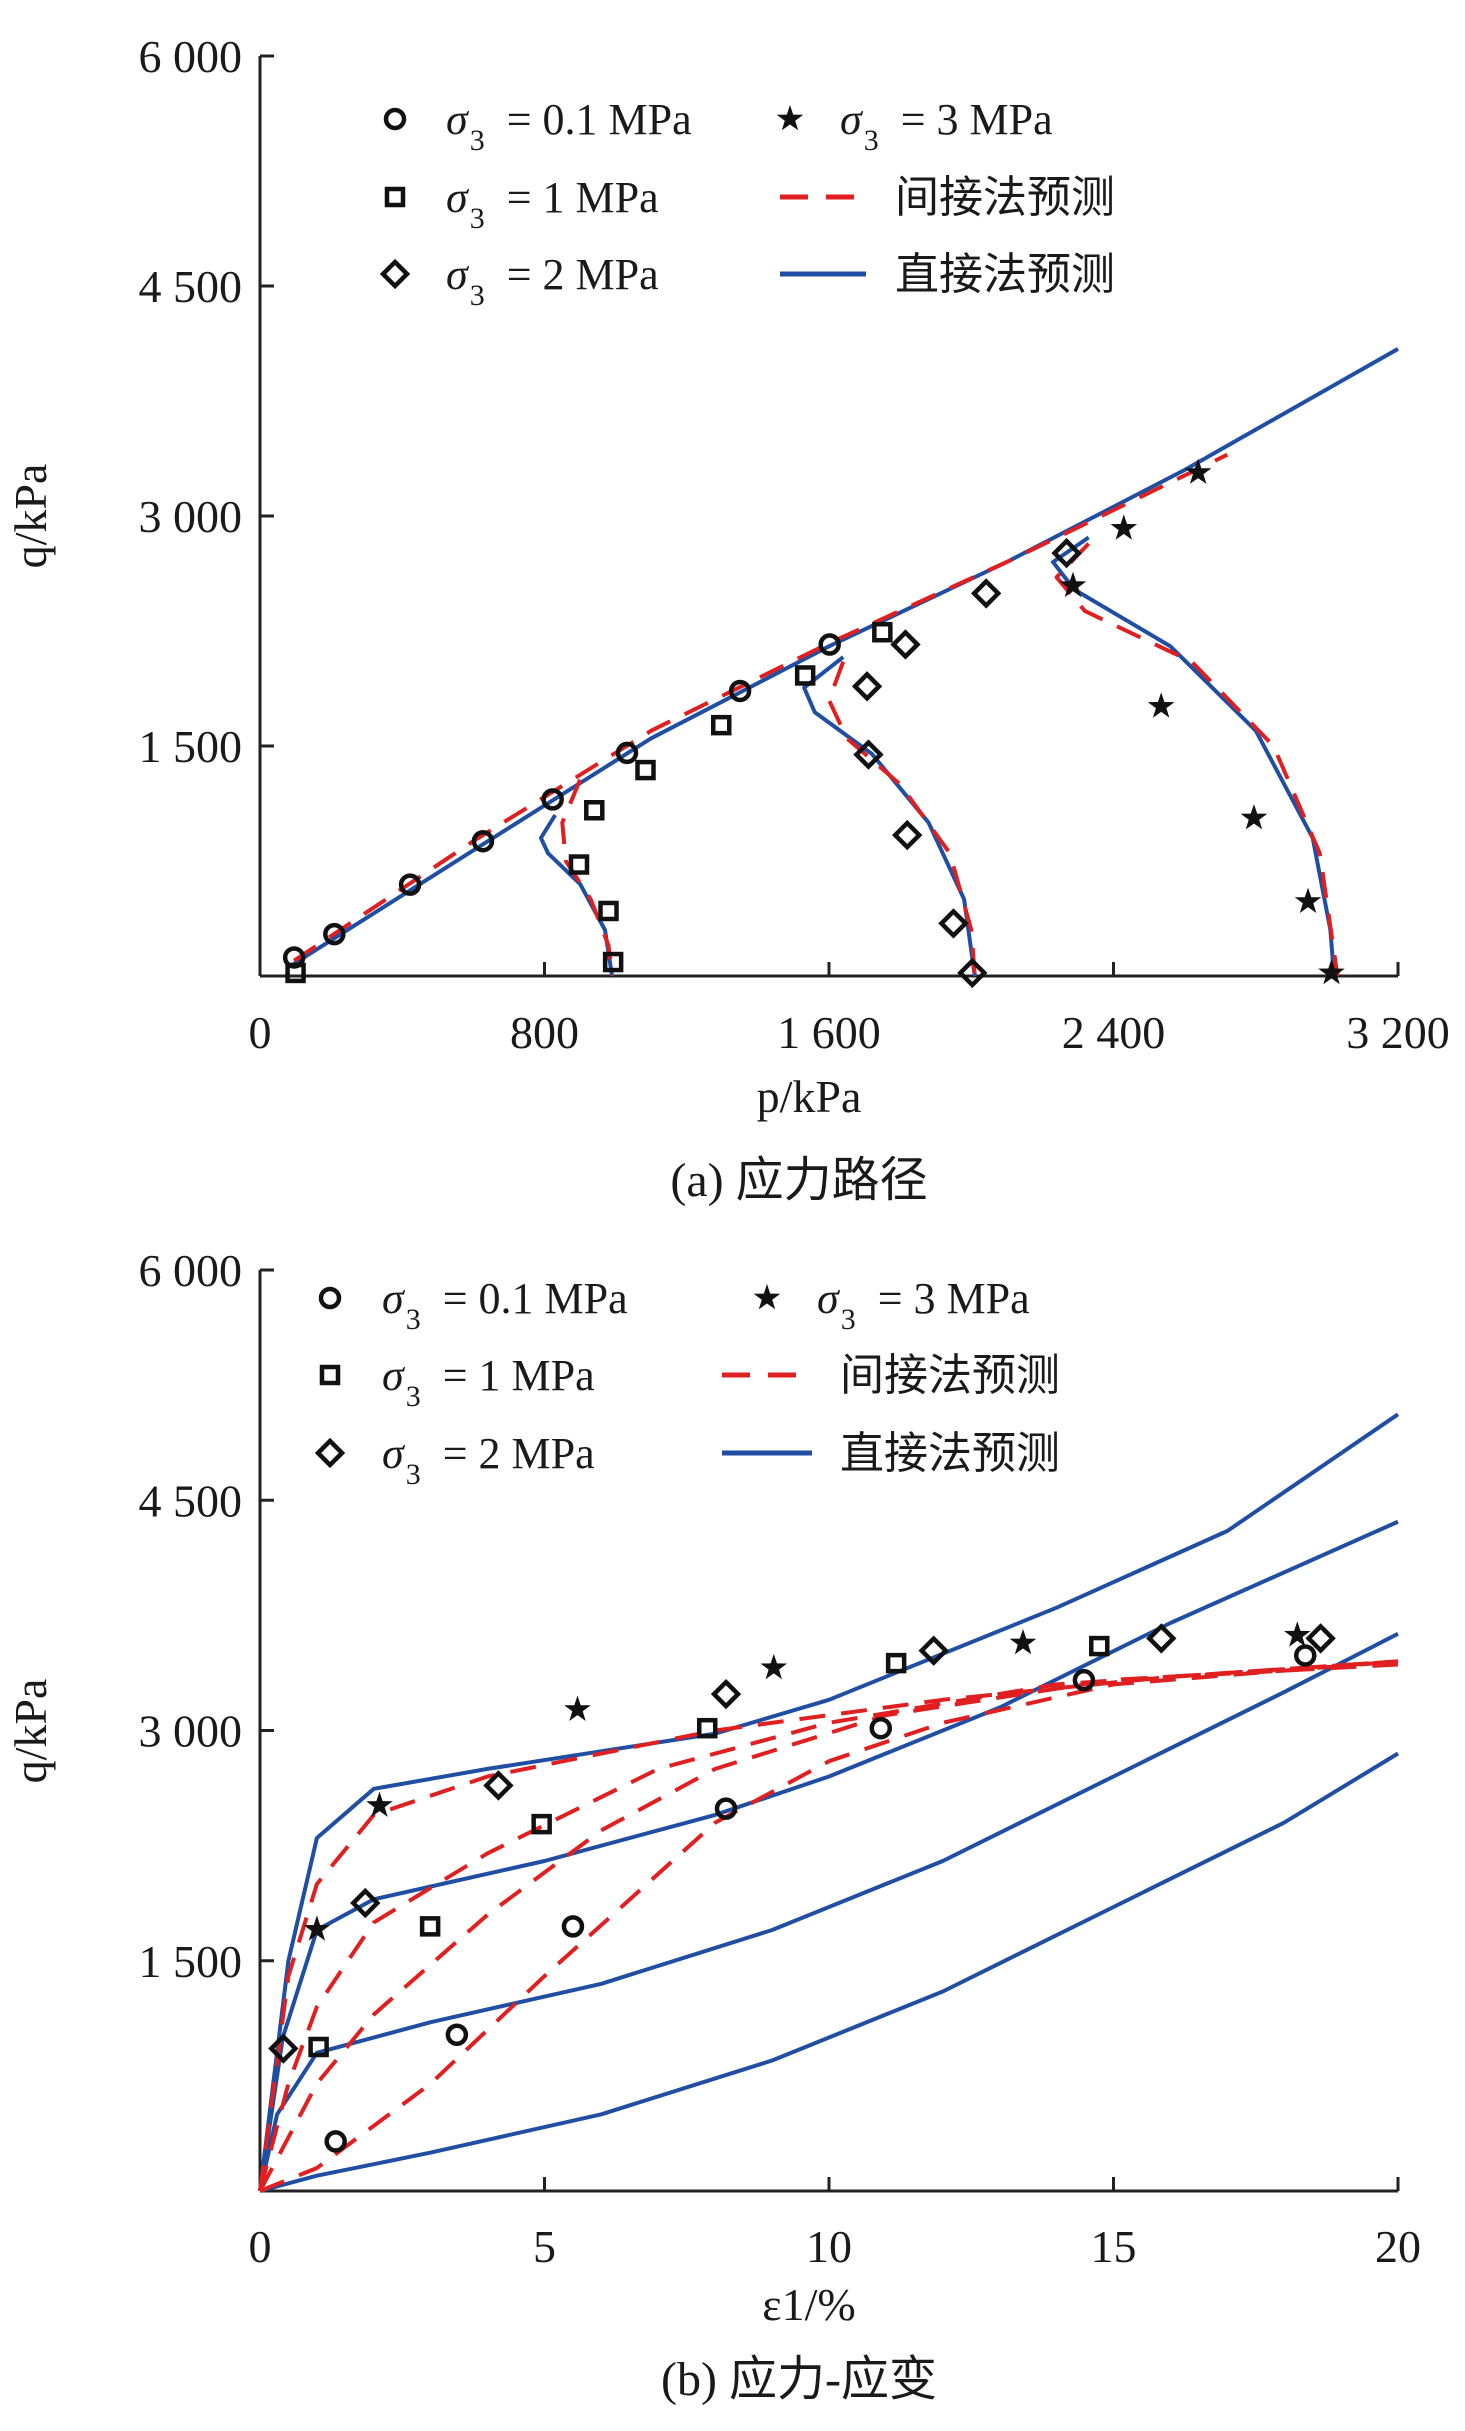  What do you see at coordinates (950, 1375) in the screenshot?
I see `legend-label: 间接法预测` at bounding box center [950, 1375].